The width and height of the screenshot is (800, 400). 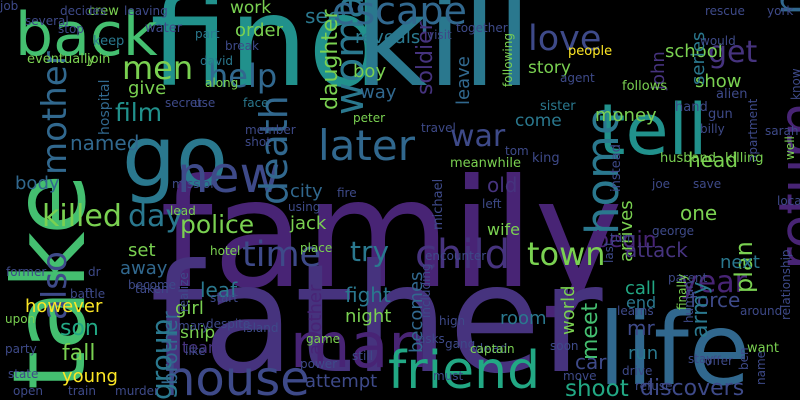 What do you see at coordinates (224, 298) in the screenshot?
I see `cloud-word: start` at bounding box center [224, 298].